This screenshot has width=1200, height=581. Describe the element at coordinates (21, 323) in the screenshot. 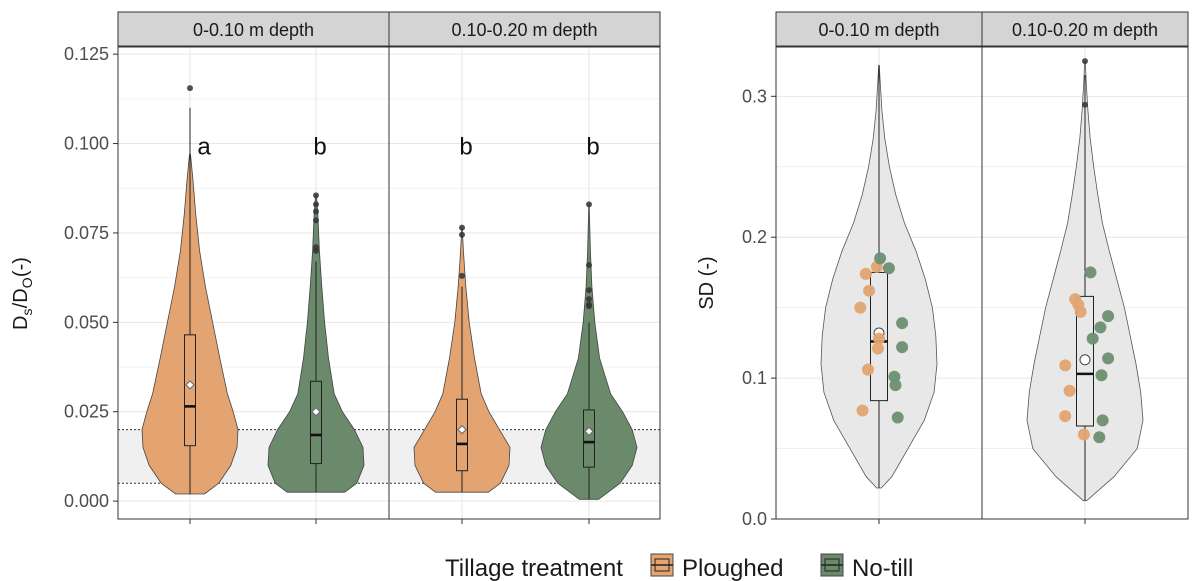

I see `label-part: D` at that location.